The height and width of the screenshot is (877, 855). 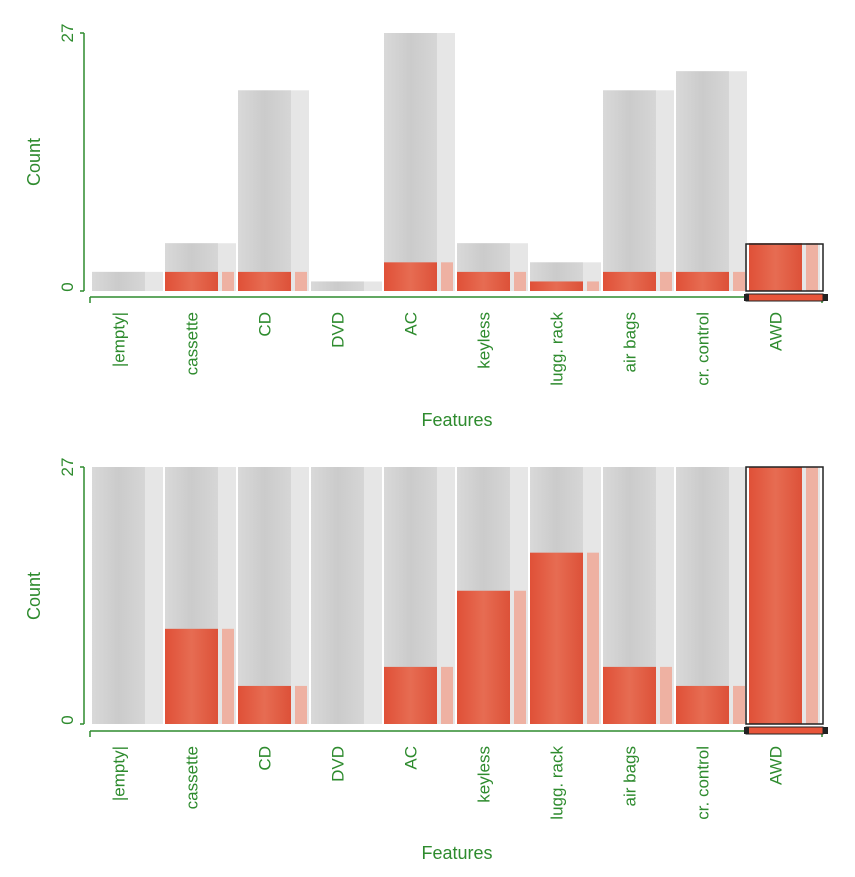 What do you see at coordinates (410, 162) in the screenshot?
I see `bar-total-ac` at bounding box center [410, 162].